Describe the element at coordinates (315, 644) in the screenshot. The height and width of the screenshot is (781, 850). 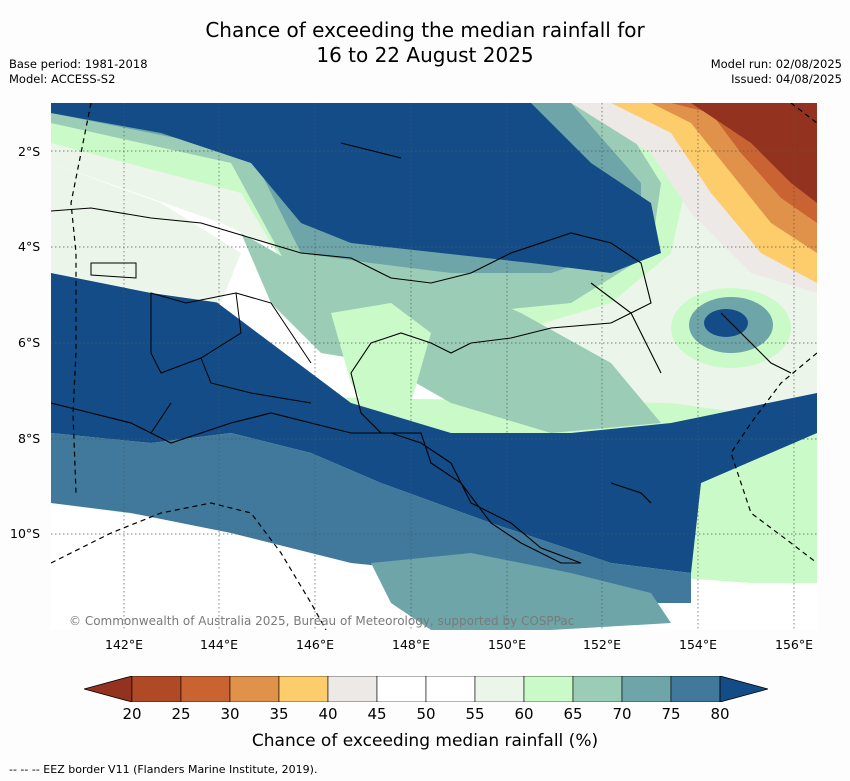
I see `lon-label-146e: 146°E` at that location.